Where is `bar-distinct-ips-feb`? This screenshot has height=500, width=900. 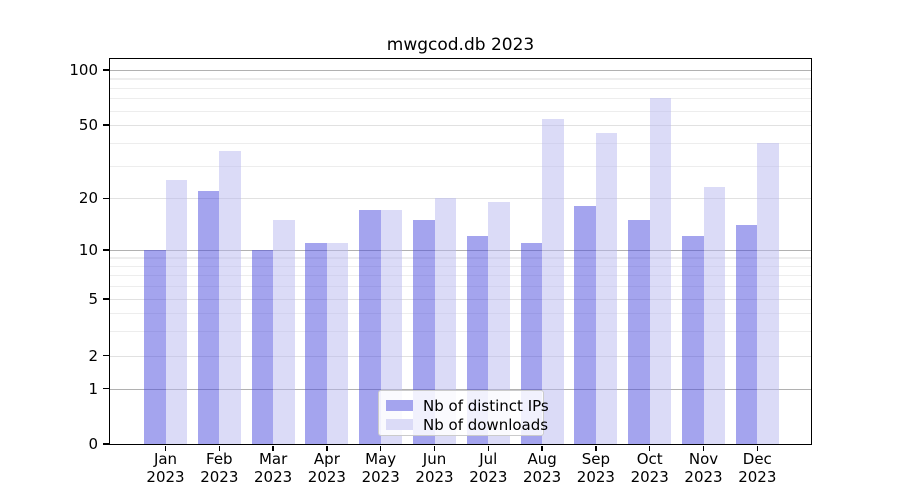
bar-distinct-ips-feb is located at coordinates (208, 317).